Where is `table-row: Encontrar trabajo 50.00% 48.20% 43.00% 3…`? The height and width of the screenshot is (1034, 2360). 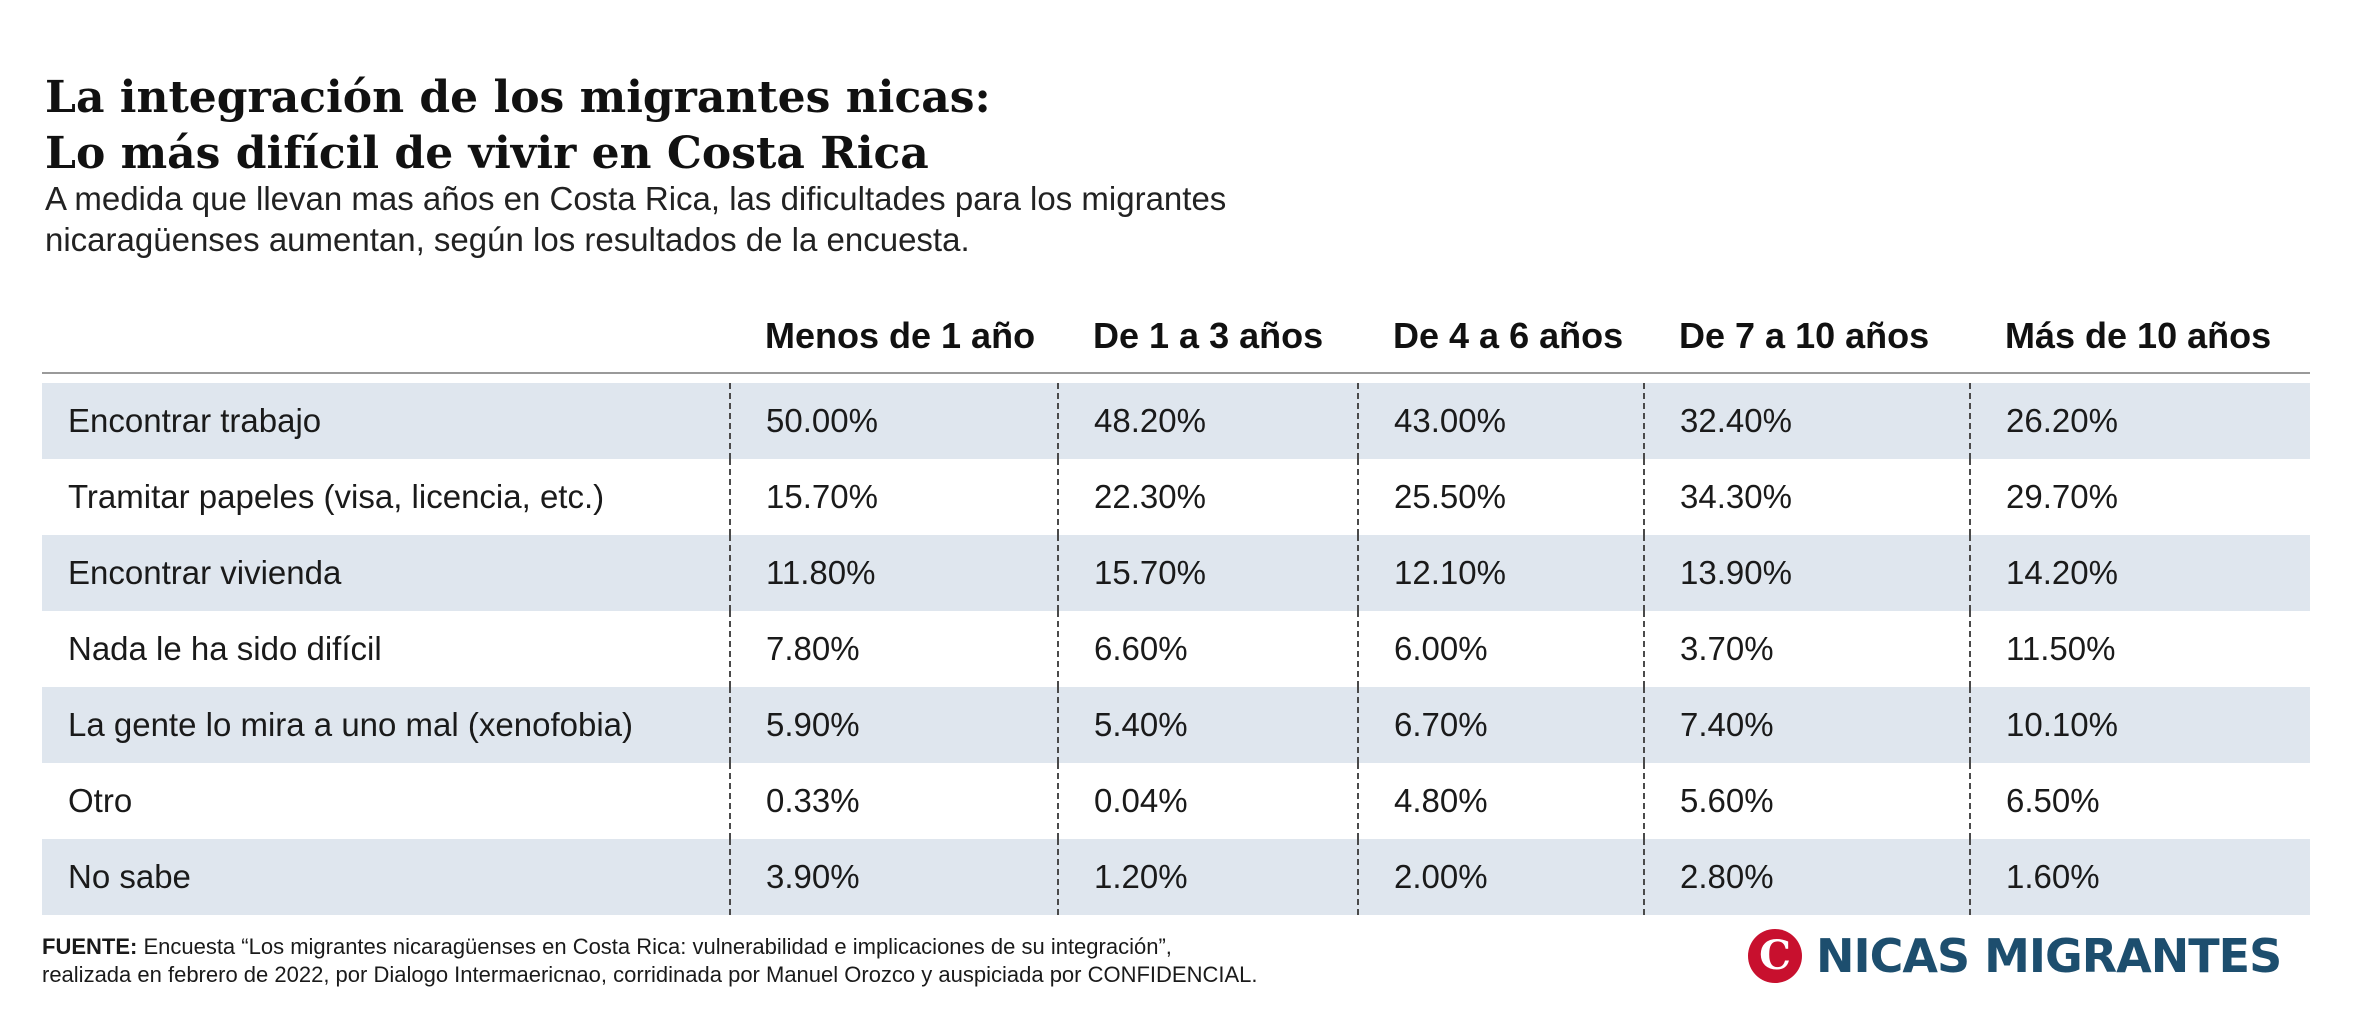 table-row: Encontrar trabajo 50.00% 48.20% 43.00% 3… is located at coordinates (1176, 421).